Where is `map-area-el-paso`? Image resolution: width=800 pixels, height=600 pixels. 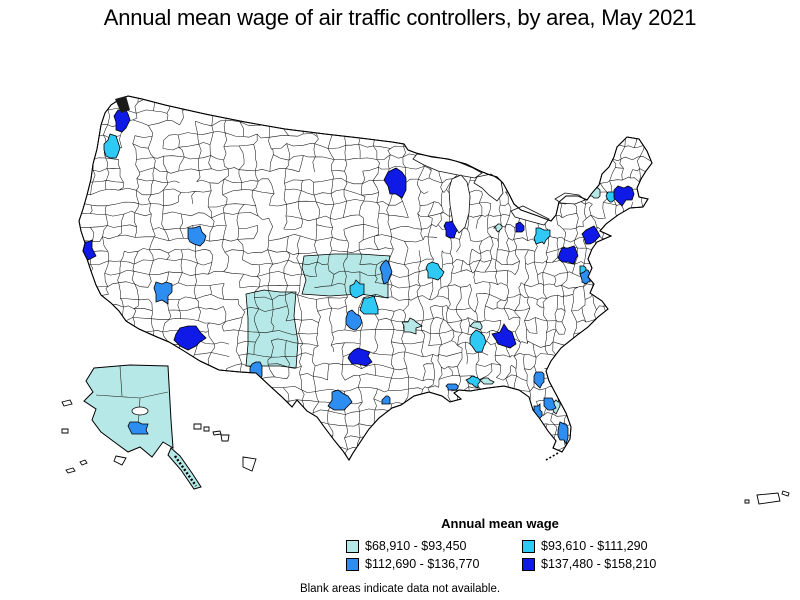
map-area-el-paso is located at coordinates (256, 372).